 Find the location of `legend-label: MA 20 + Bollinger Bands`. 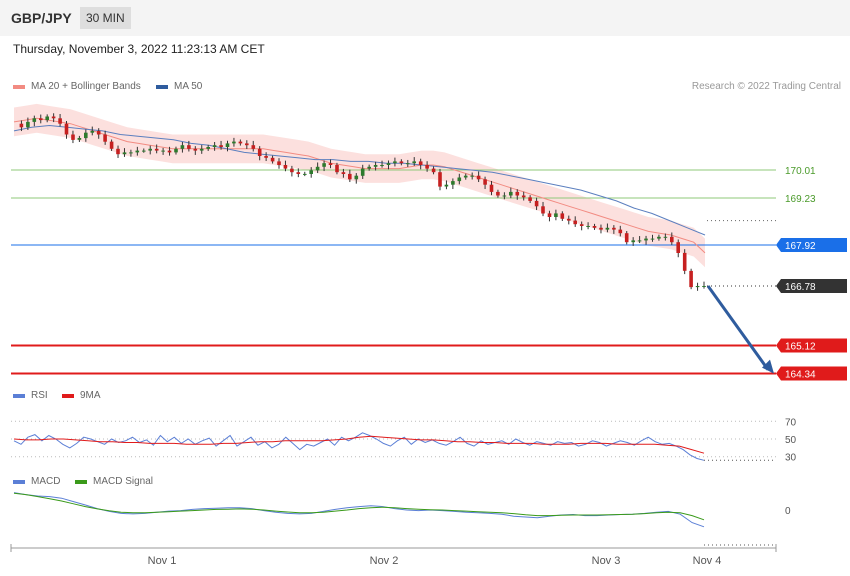

legend-label: MA 20 + Bollinger Bands is located at coordinates (86, 86).